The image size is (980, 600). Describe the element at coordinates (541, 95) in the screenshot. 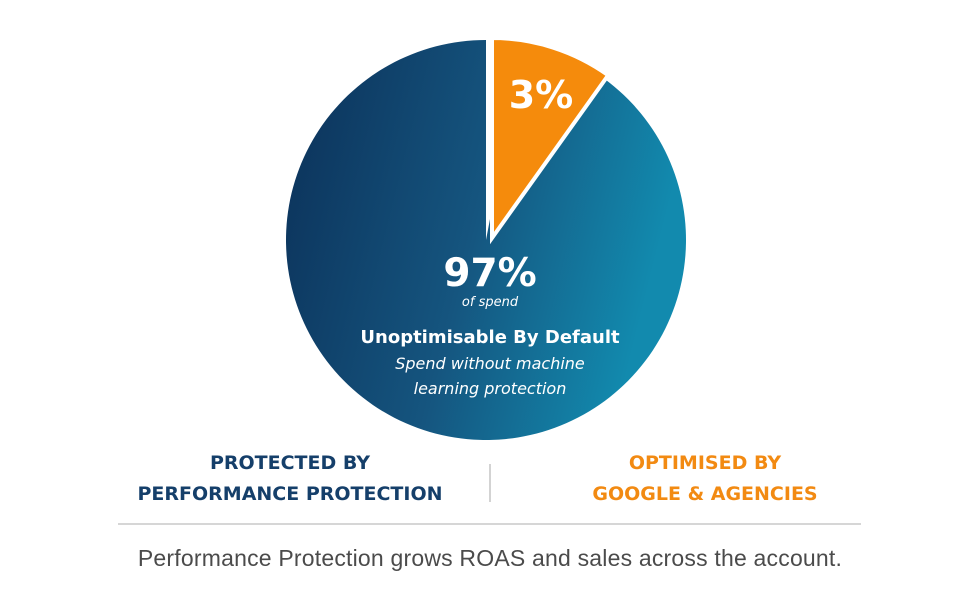

I see `slice-value-label-small: 3%` at that location.